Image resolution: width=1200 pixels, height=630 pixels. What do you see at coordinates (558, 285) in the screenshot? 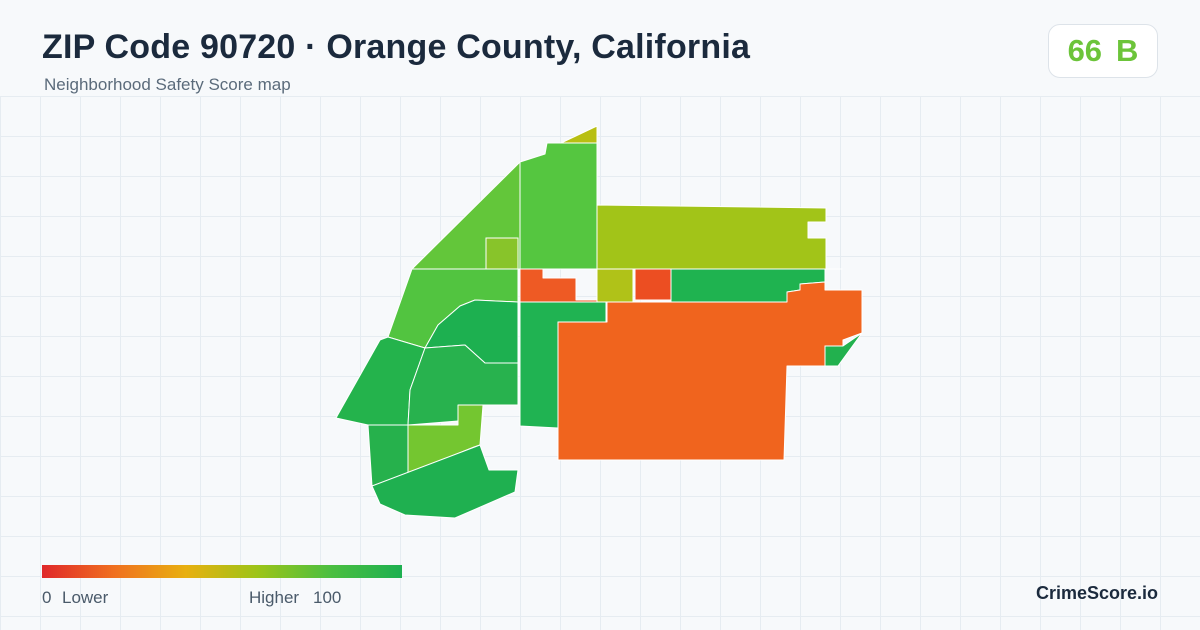
I see `map-region-center-left-red` at bounding box center [558, 285].